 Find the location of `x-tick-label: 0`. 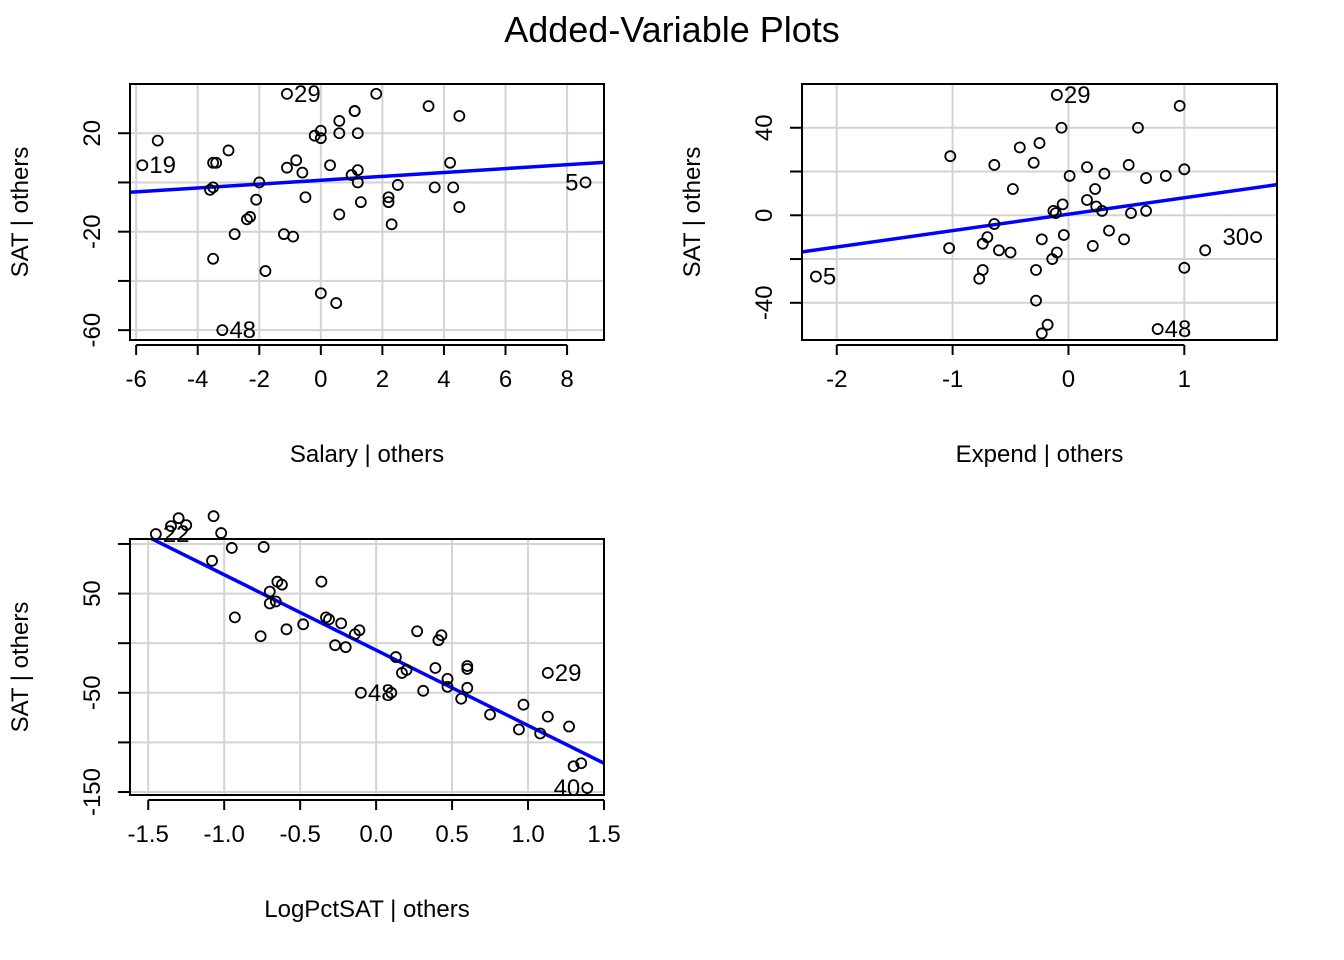

x-tick-label: 0 is located at coordinates (320, 379).